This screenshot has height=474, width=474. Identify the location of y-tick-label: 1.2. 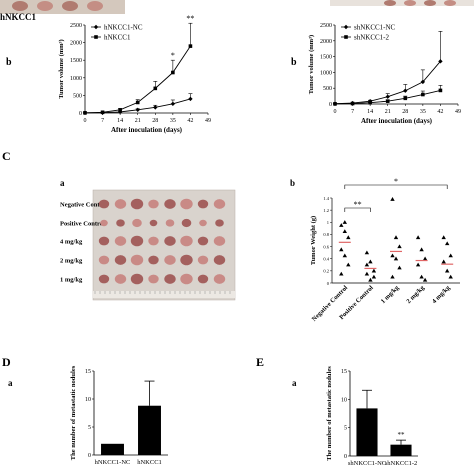
(326, 210).